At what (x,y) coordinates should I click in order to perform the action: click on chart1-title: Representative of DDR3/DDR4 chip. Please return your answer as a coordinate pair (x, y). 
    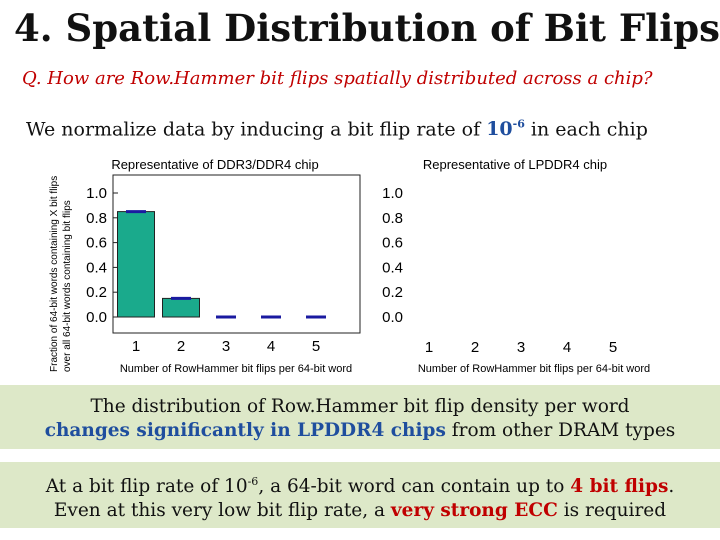
    Looking at the image, I should click on (214, 164).